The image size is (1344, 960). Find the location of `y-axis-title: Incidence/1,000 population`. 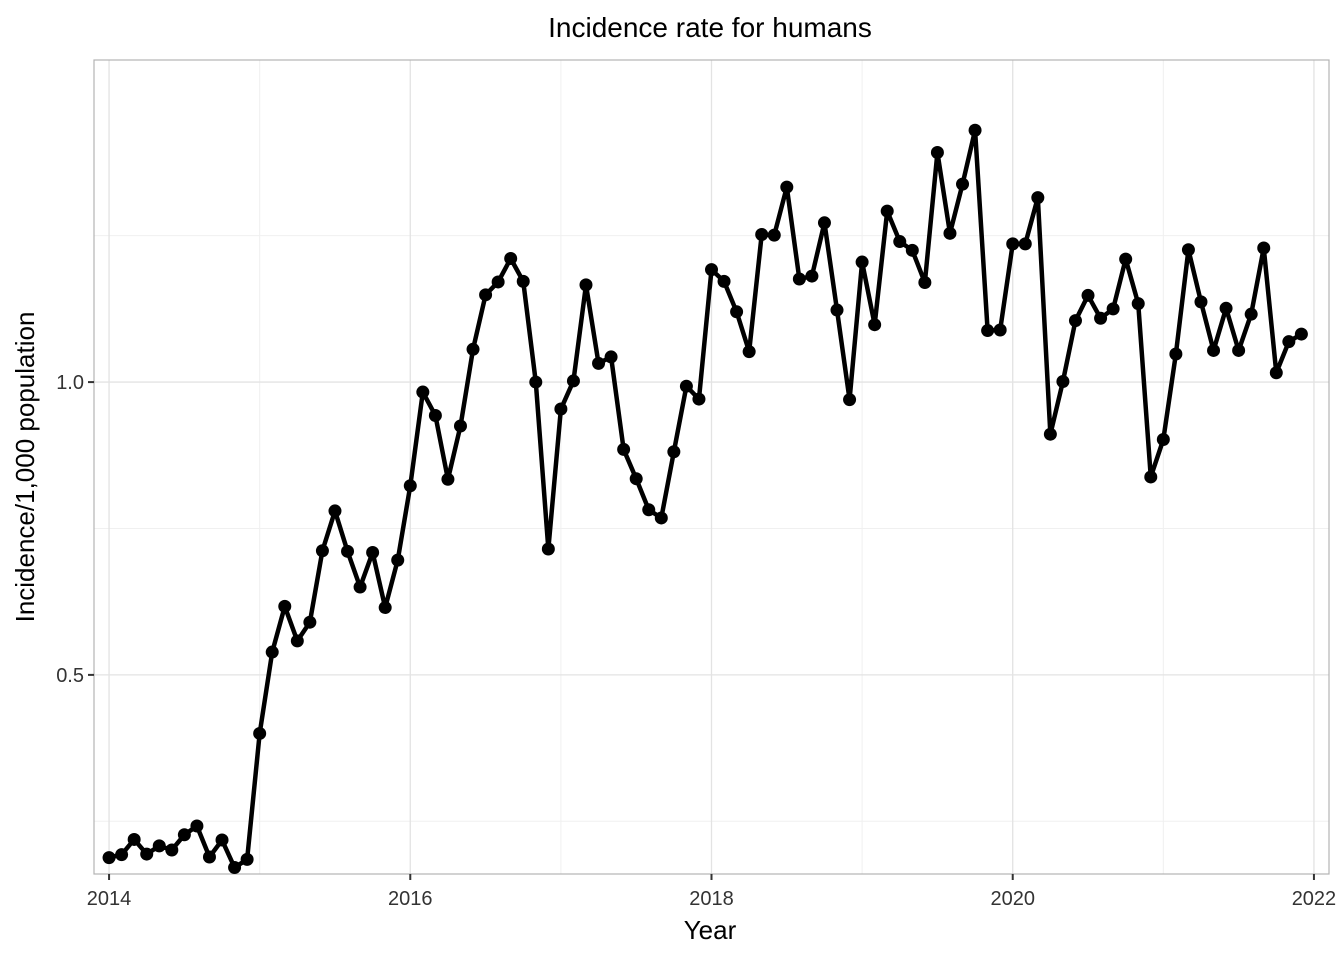

y-axis-title: Incidence/1,000 population is located at coordinates (25, 467).